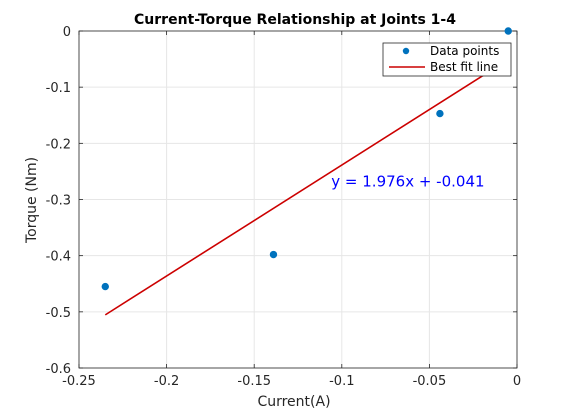 The height and width of the screenshot is (413, 570). Describe the element at coordinates (58, 257) in the screenshot. I see `y-tick-label: -0.4` at that location.